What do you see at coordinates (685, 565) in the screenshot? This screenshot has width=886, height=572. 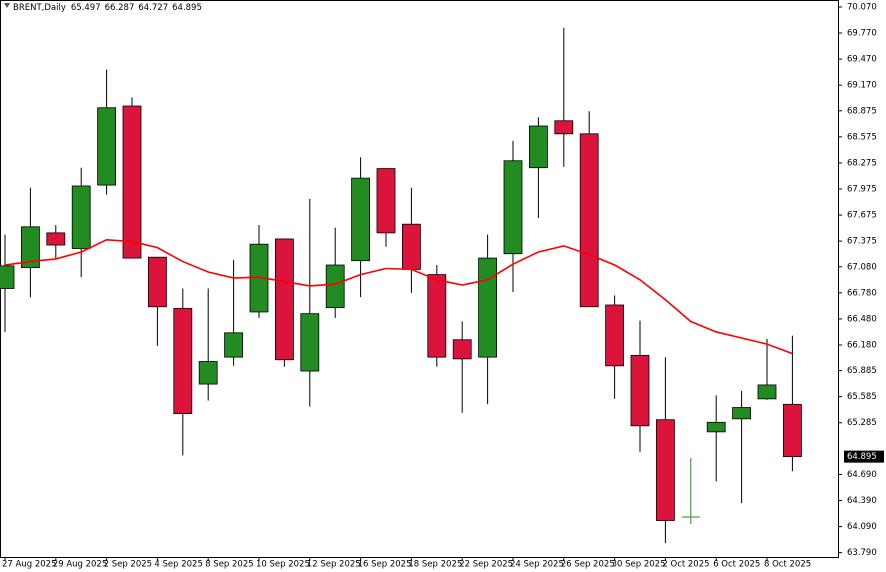 I see `x-tick-label: 2 Oct 2025` at bounding box center [685, 565].